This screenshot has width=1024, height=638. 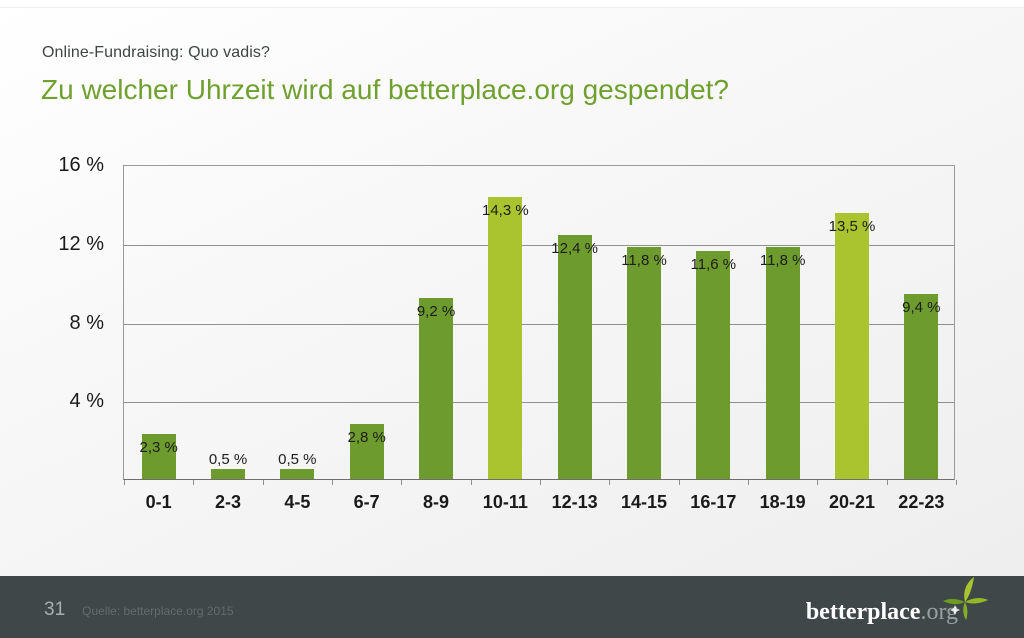 What do you see at coordinates (574, 502) in the screenshot?
I see `x-axis-label: 12-13` at bounding box center [574, 502].